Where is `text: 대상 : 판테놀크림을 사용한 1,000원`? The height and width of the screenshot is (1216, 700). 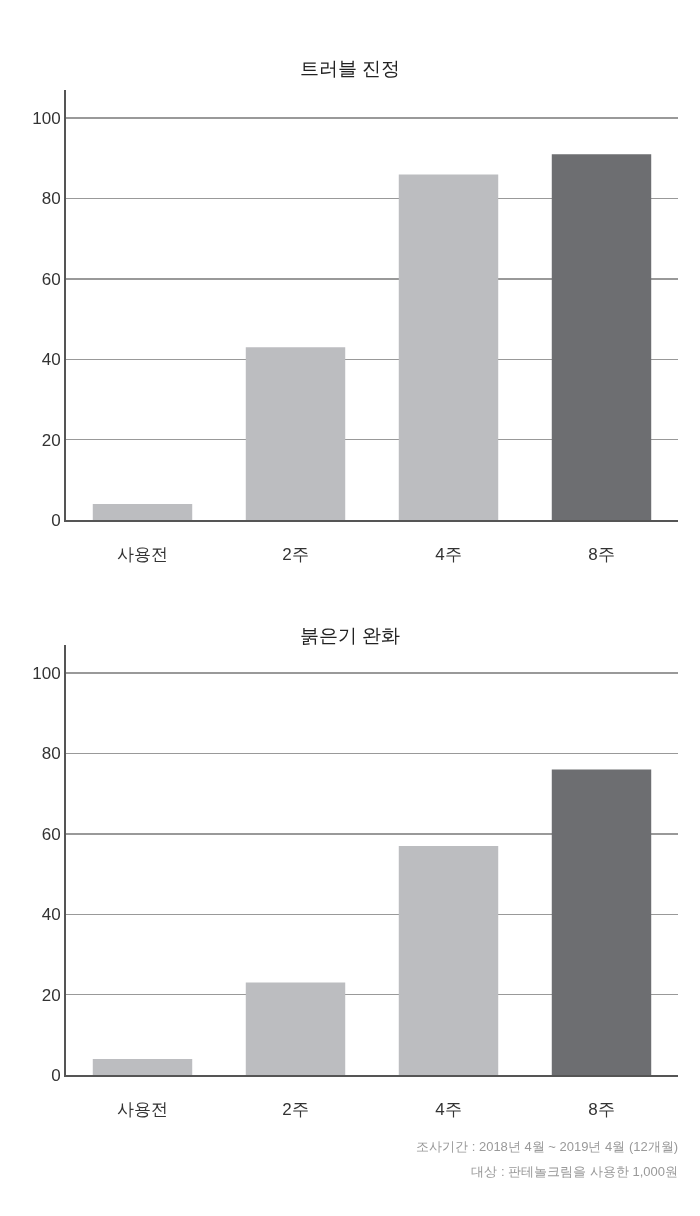 text: 대상 : 판테놀크림을 사용한 1,000원 is located at coordinates (574, 1172).